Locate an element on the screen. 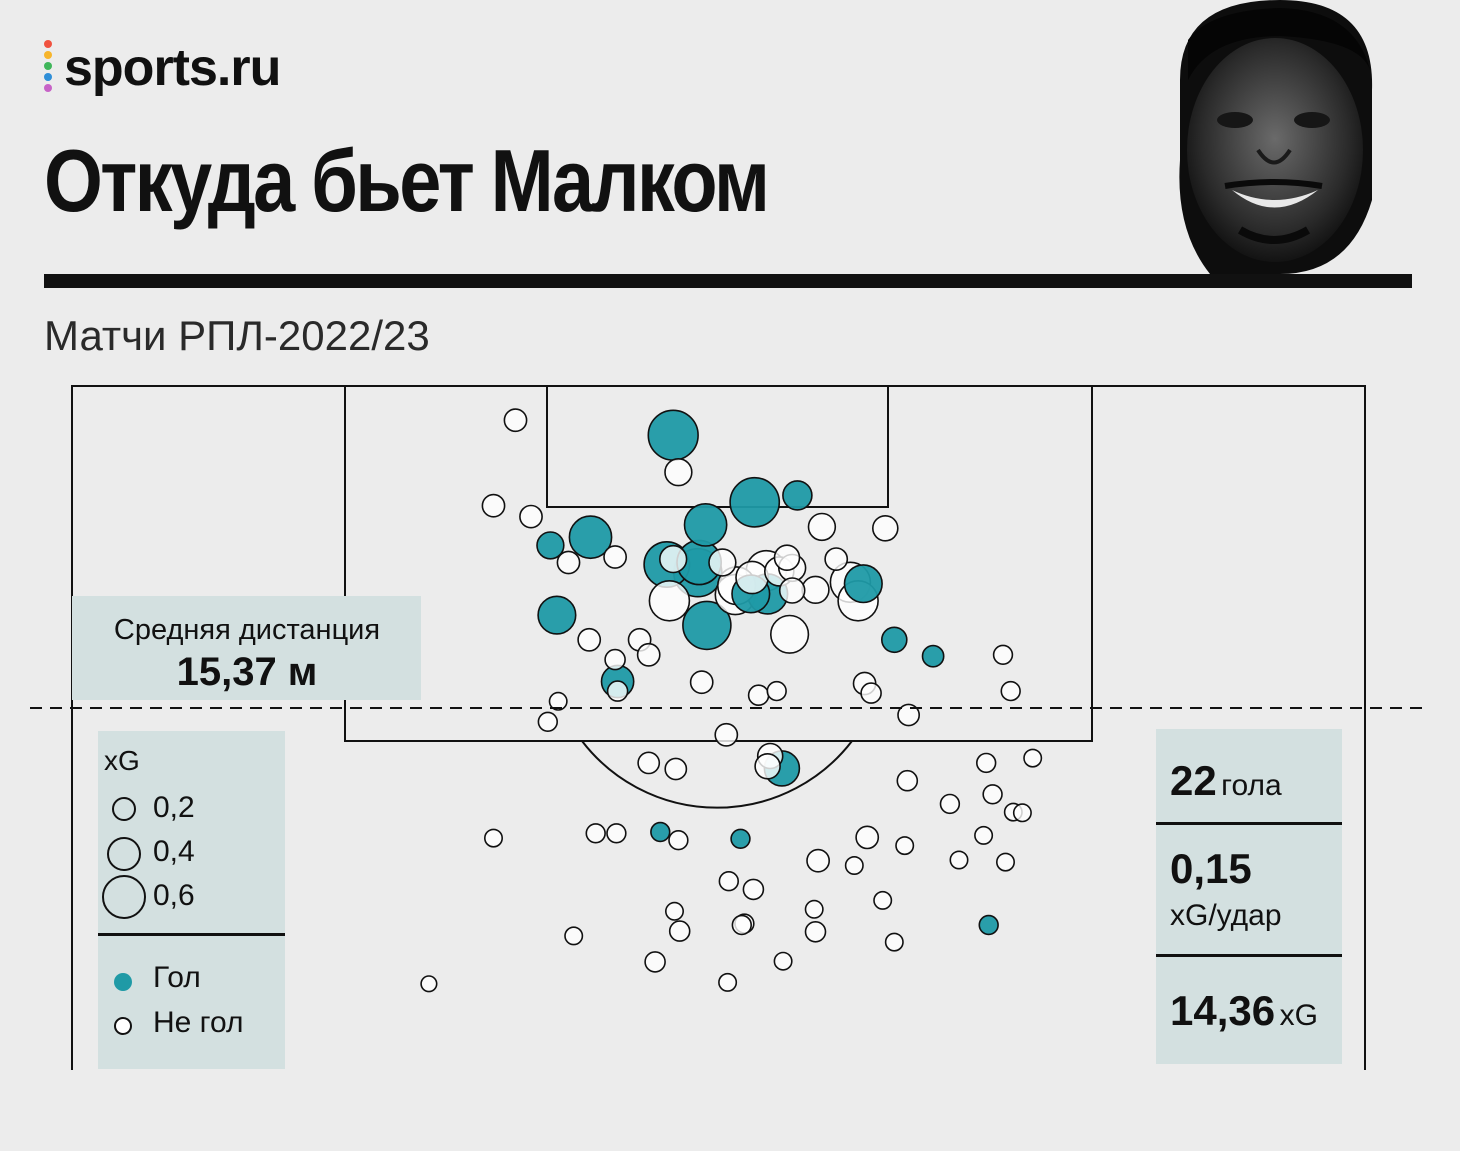 The height and width of the screenshot is (1151, 1460). goal-marker-icon is located at coordinates (123, 982).